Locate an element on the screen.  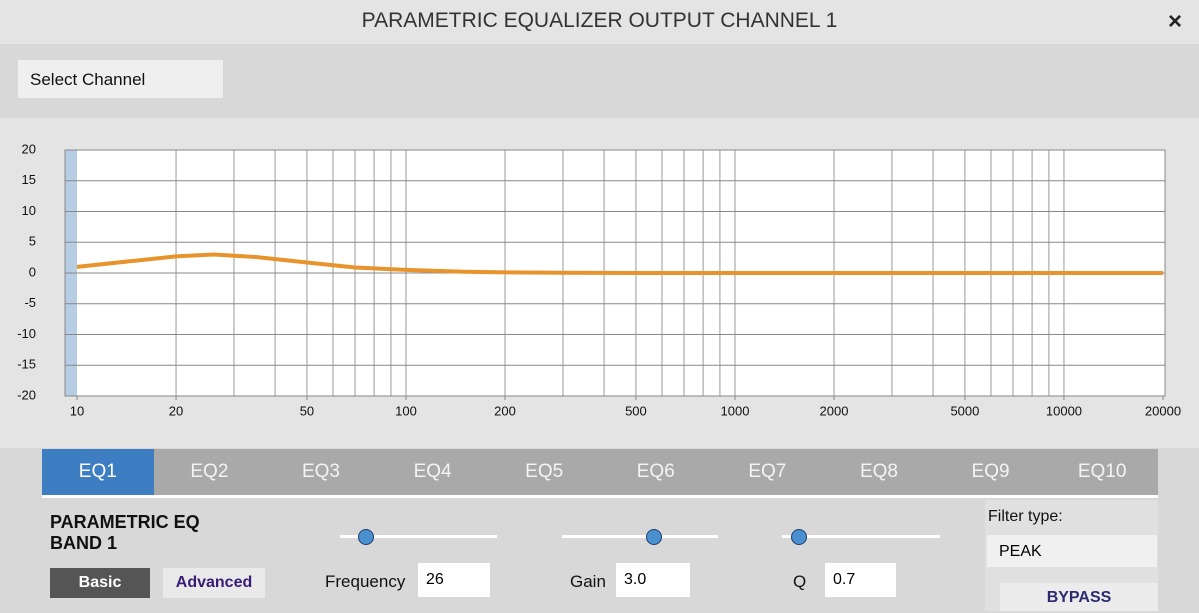
control-label: Frequency is located at coordinates (365, 581).